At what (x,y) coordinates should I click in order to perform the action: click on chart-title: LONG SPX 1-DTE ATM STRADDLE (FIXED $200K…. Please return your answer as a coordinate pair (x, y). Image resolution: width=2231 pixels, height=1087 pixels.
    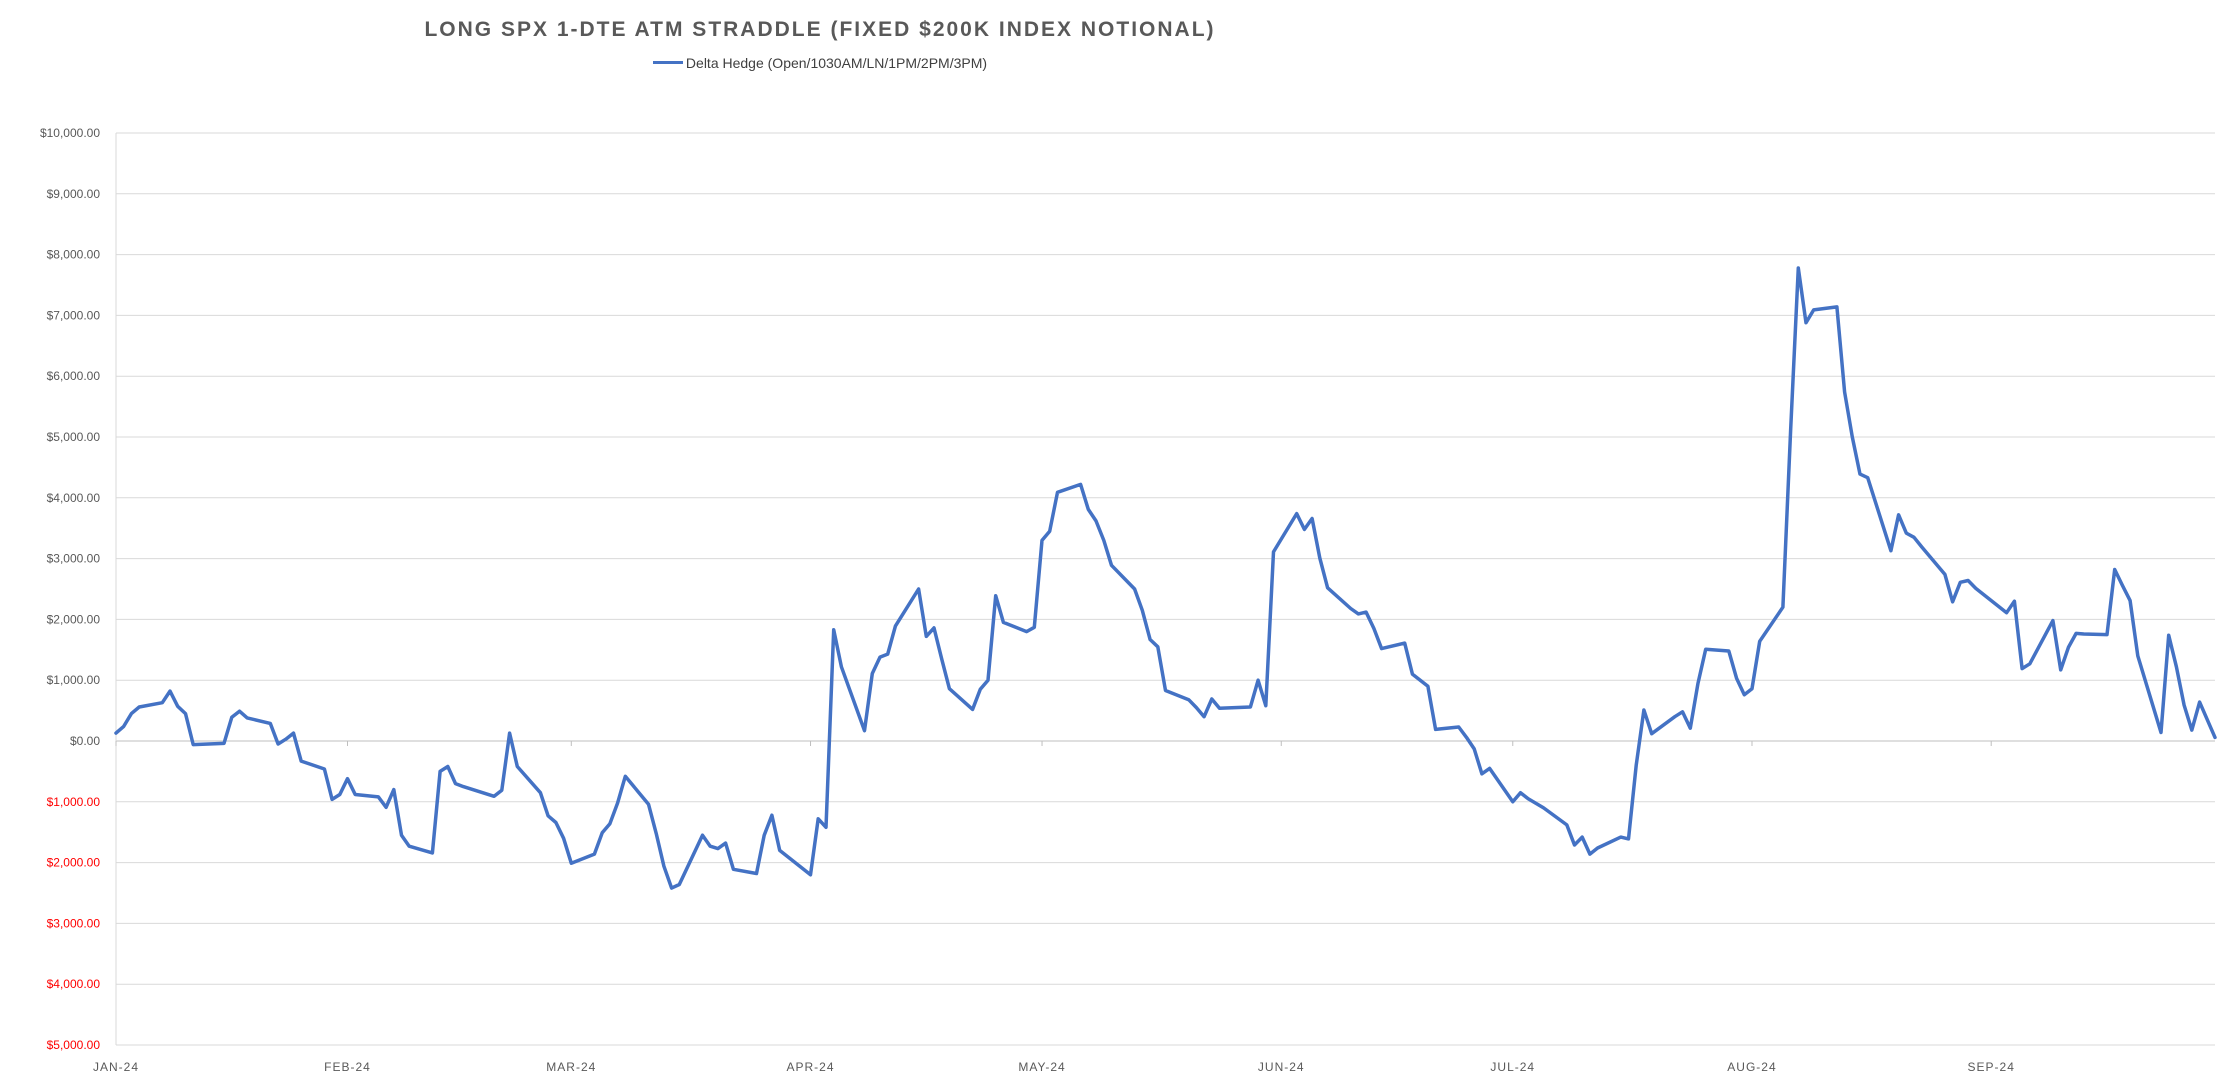
    Looking at the image, I should click on (820, 29).